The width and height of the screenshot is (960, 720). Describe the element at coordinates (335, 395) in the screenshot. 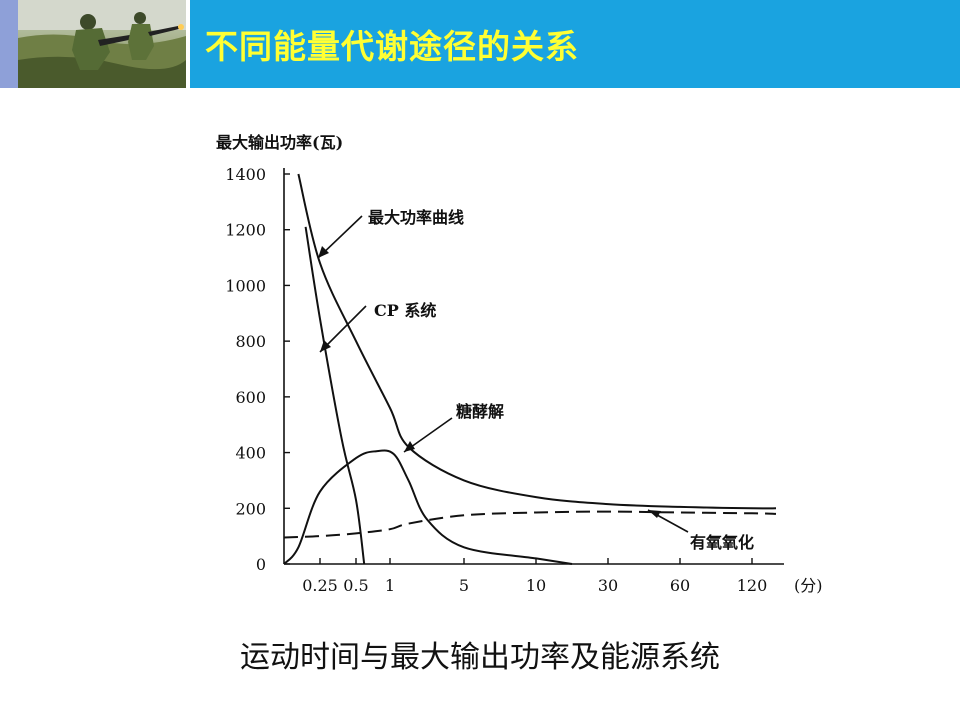

I see `cp-system-curve` at that location.